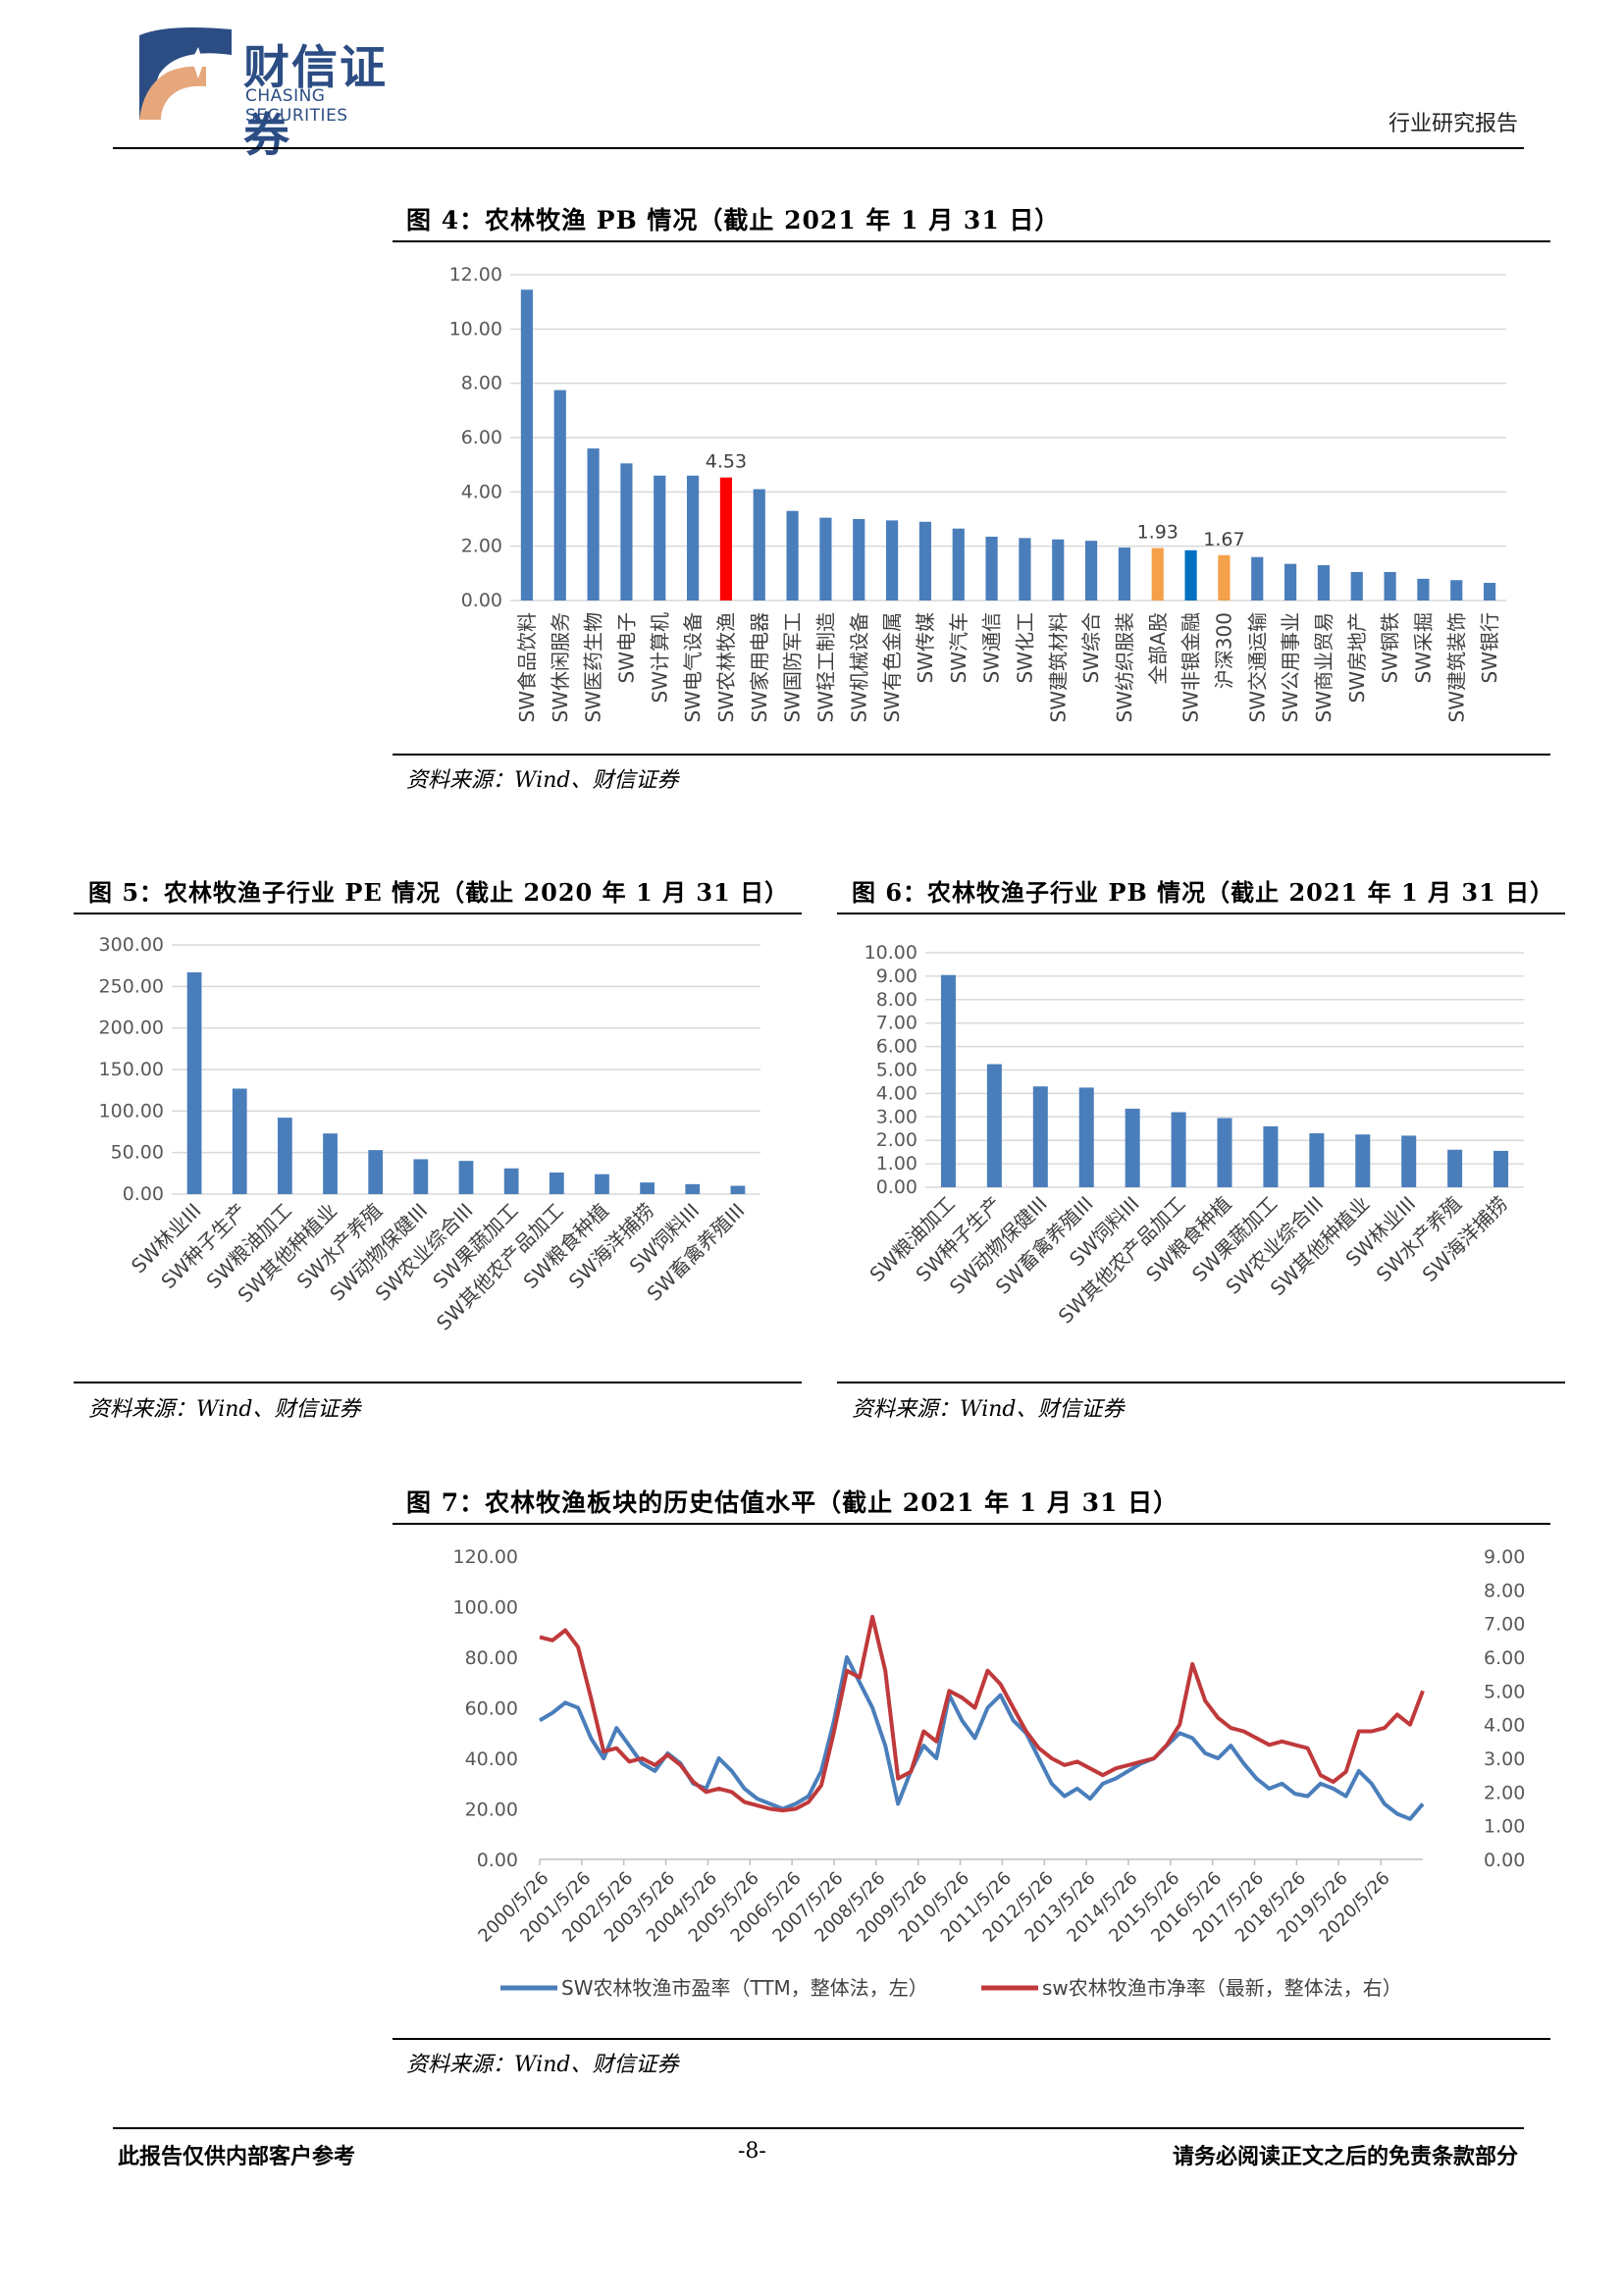 This screenshot has height=2296, width=1624. Describe the element at coordinates (485, 1557) in the screenshot. I see `fig7-left-ytick-label: 120.00` at that location.